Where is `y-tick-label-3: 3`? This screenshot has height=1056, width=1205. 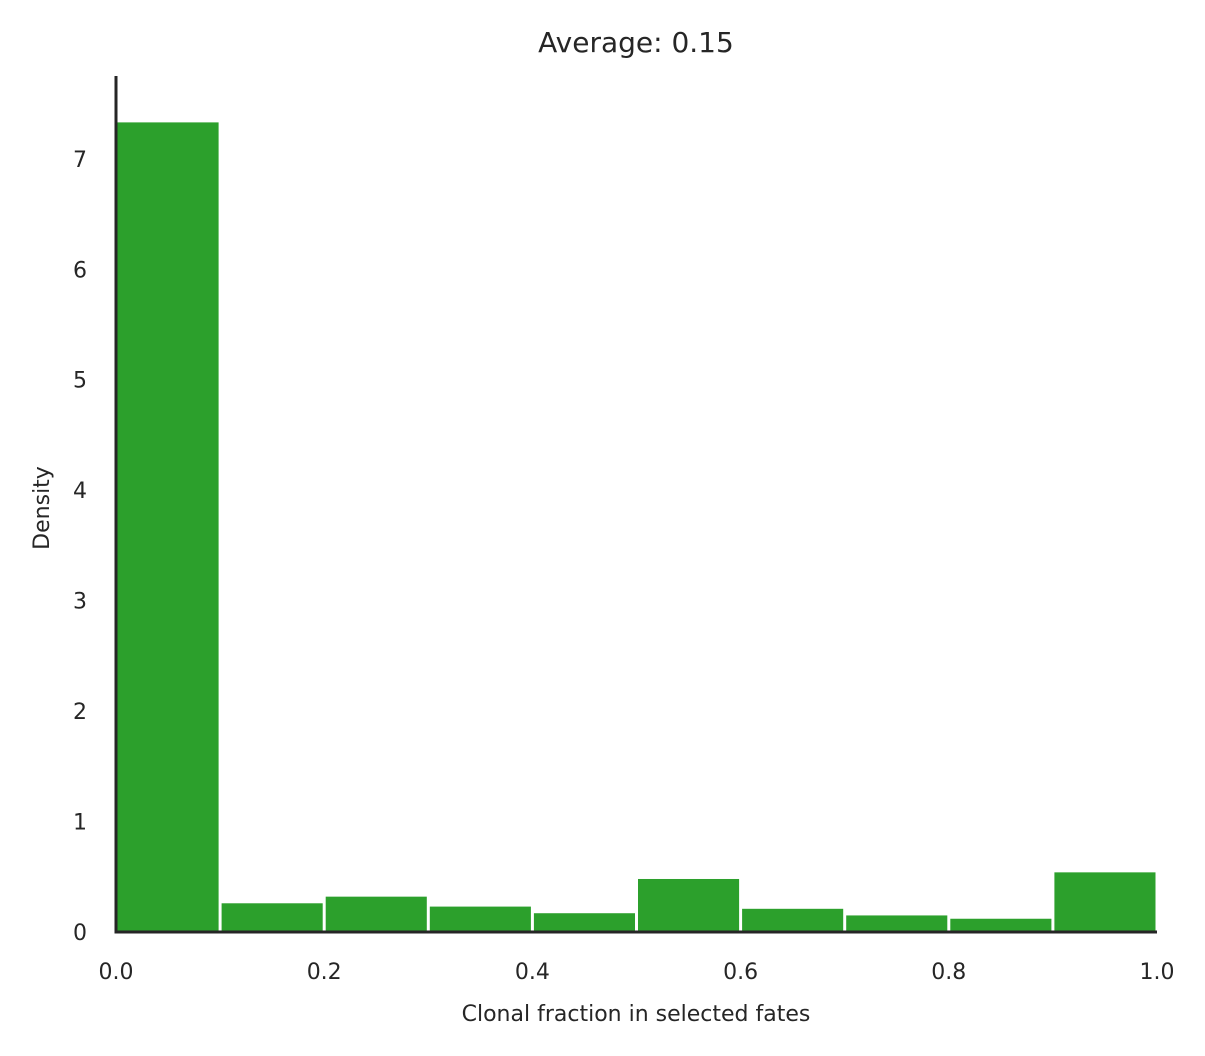
y-tick-label-3: 3 is located at coordinates (80, 602).